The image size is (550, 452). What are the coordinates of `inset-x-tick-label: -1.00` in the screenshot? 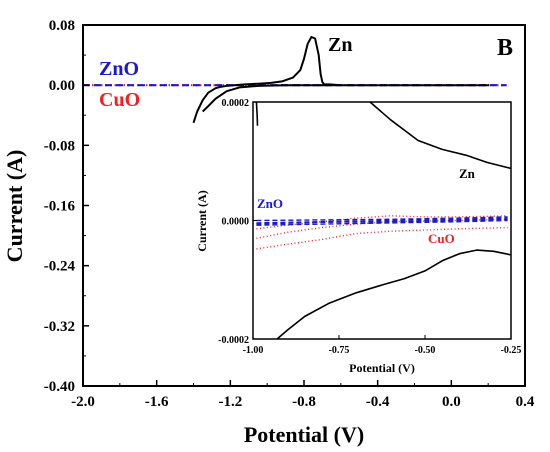 It's located at (253, 350).